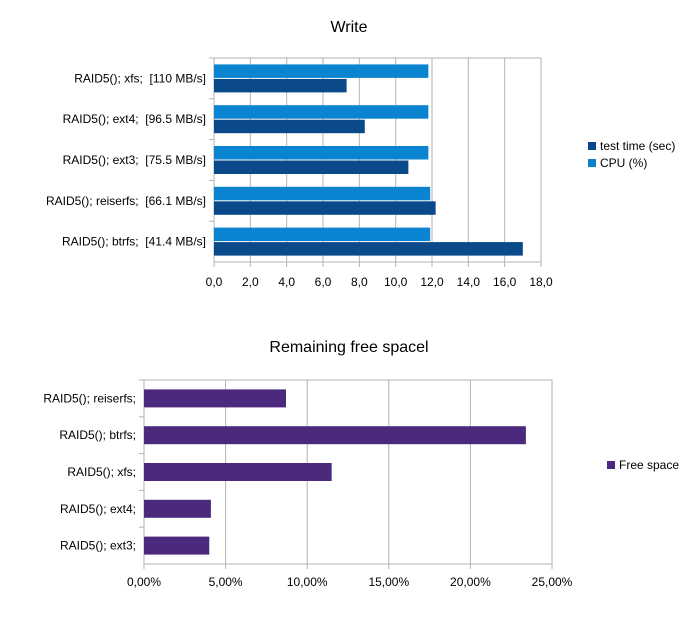 This screenshot has height=617, width=698. I want to click on write-tick-label: 14,0, so click(469, 282).